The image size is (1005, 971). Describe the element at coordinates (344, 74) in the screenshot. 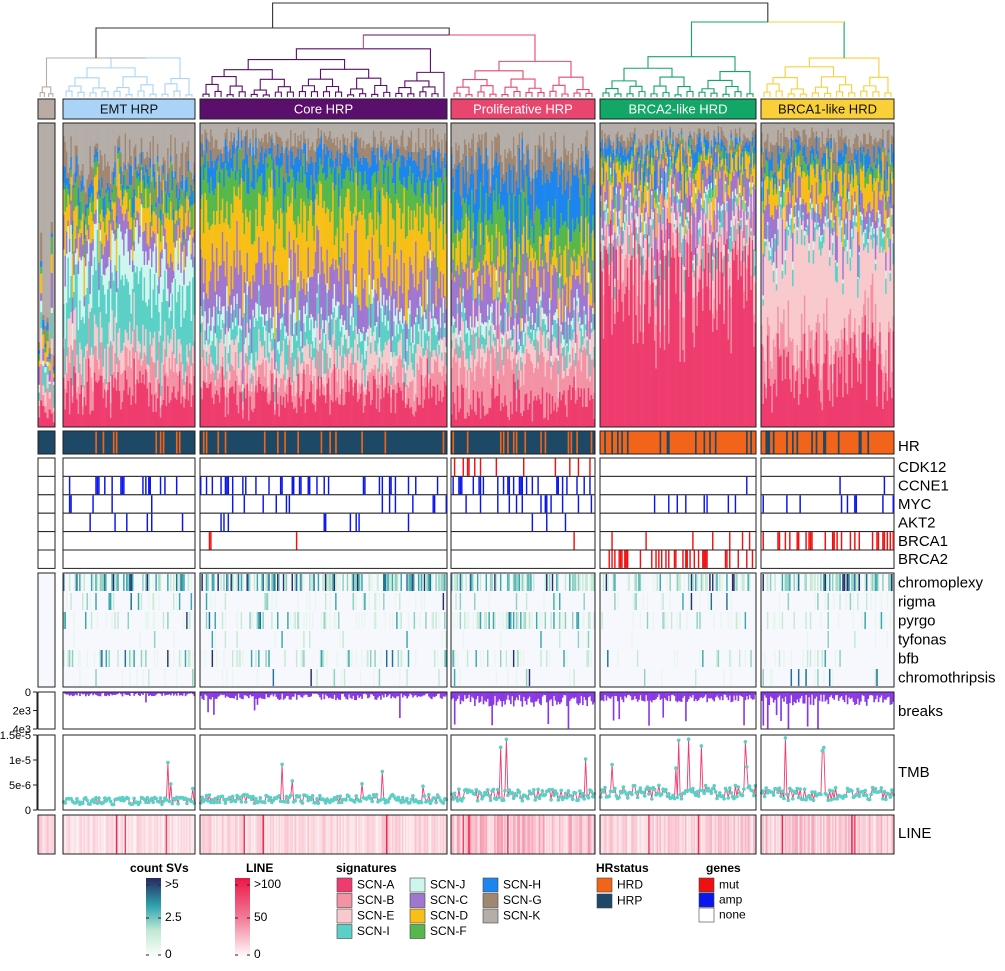

I see `dendrogram-branch` at that location.